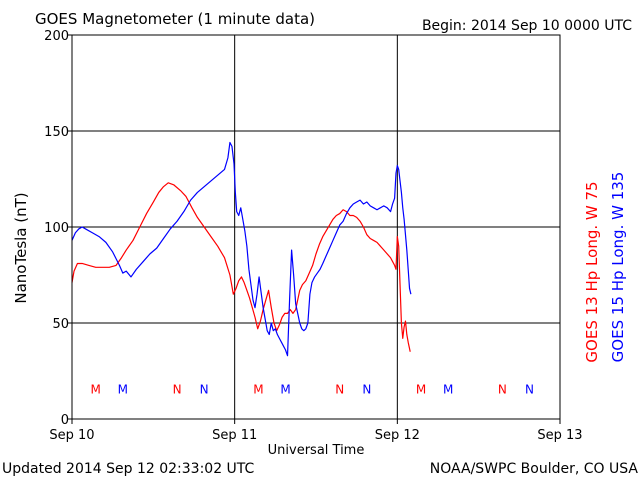  What do you see at coordinates (397, 435) in the screenshot?
I see `x-tick-label-48: Sep 12` at bounding box center [397, 435].